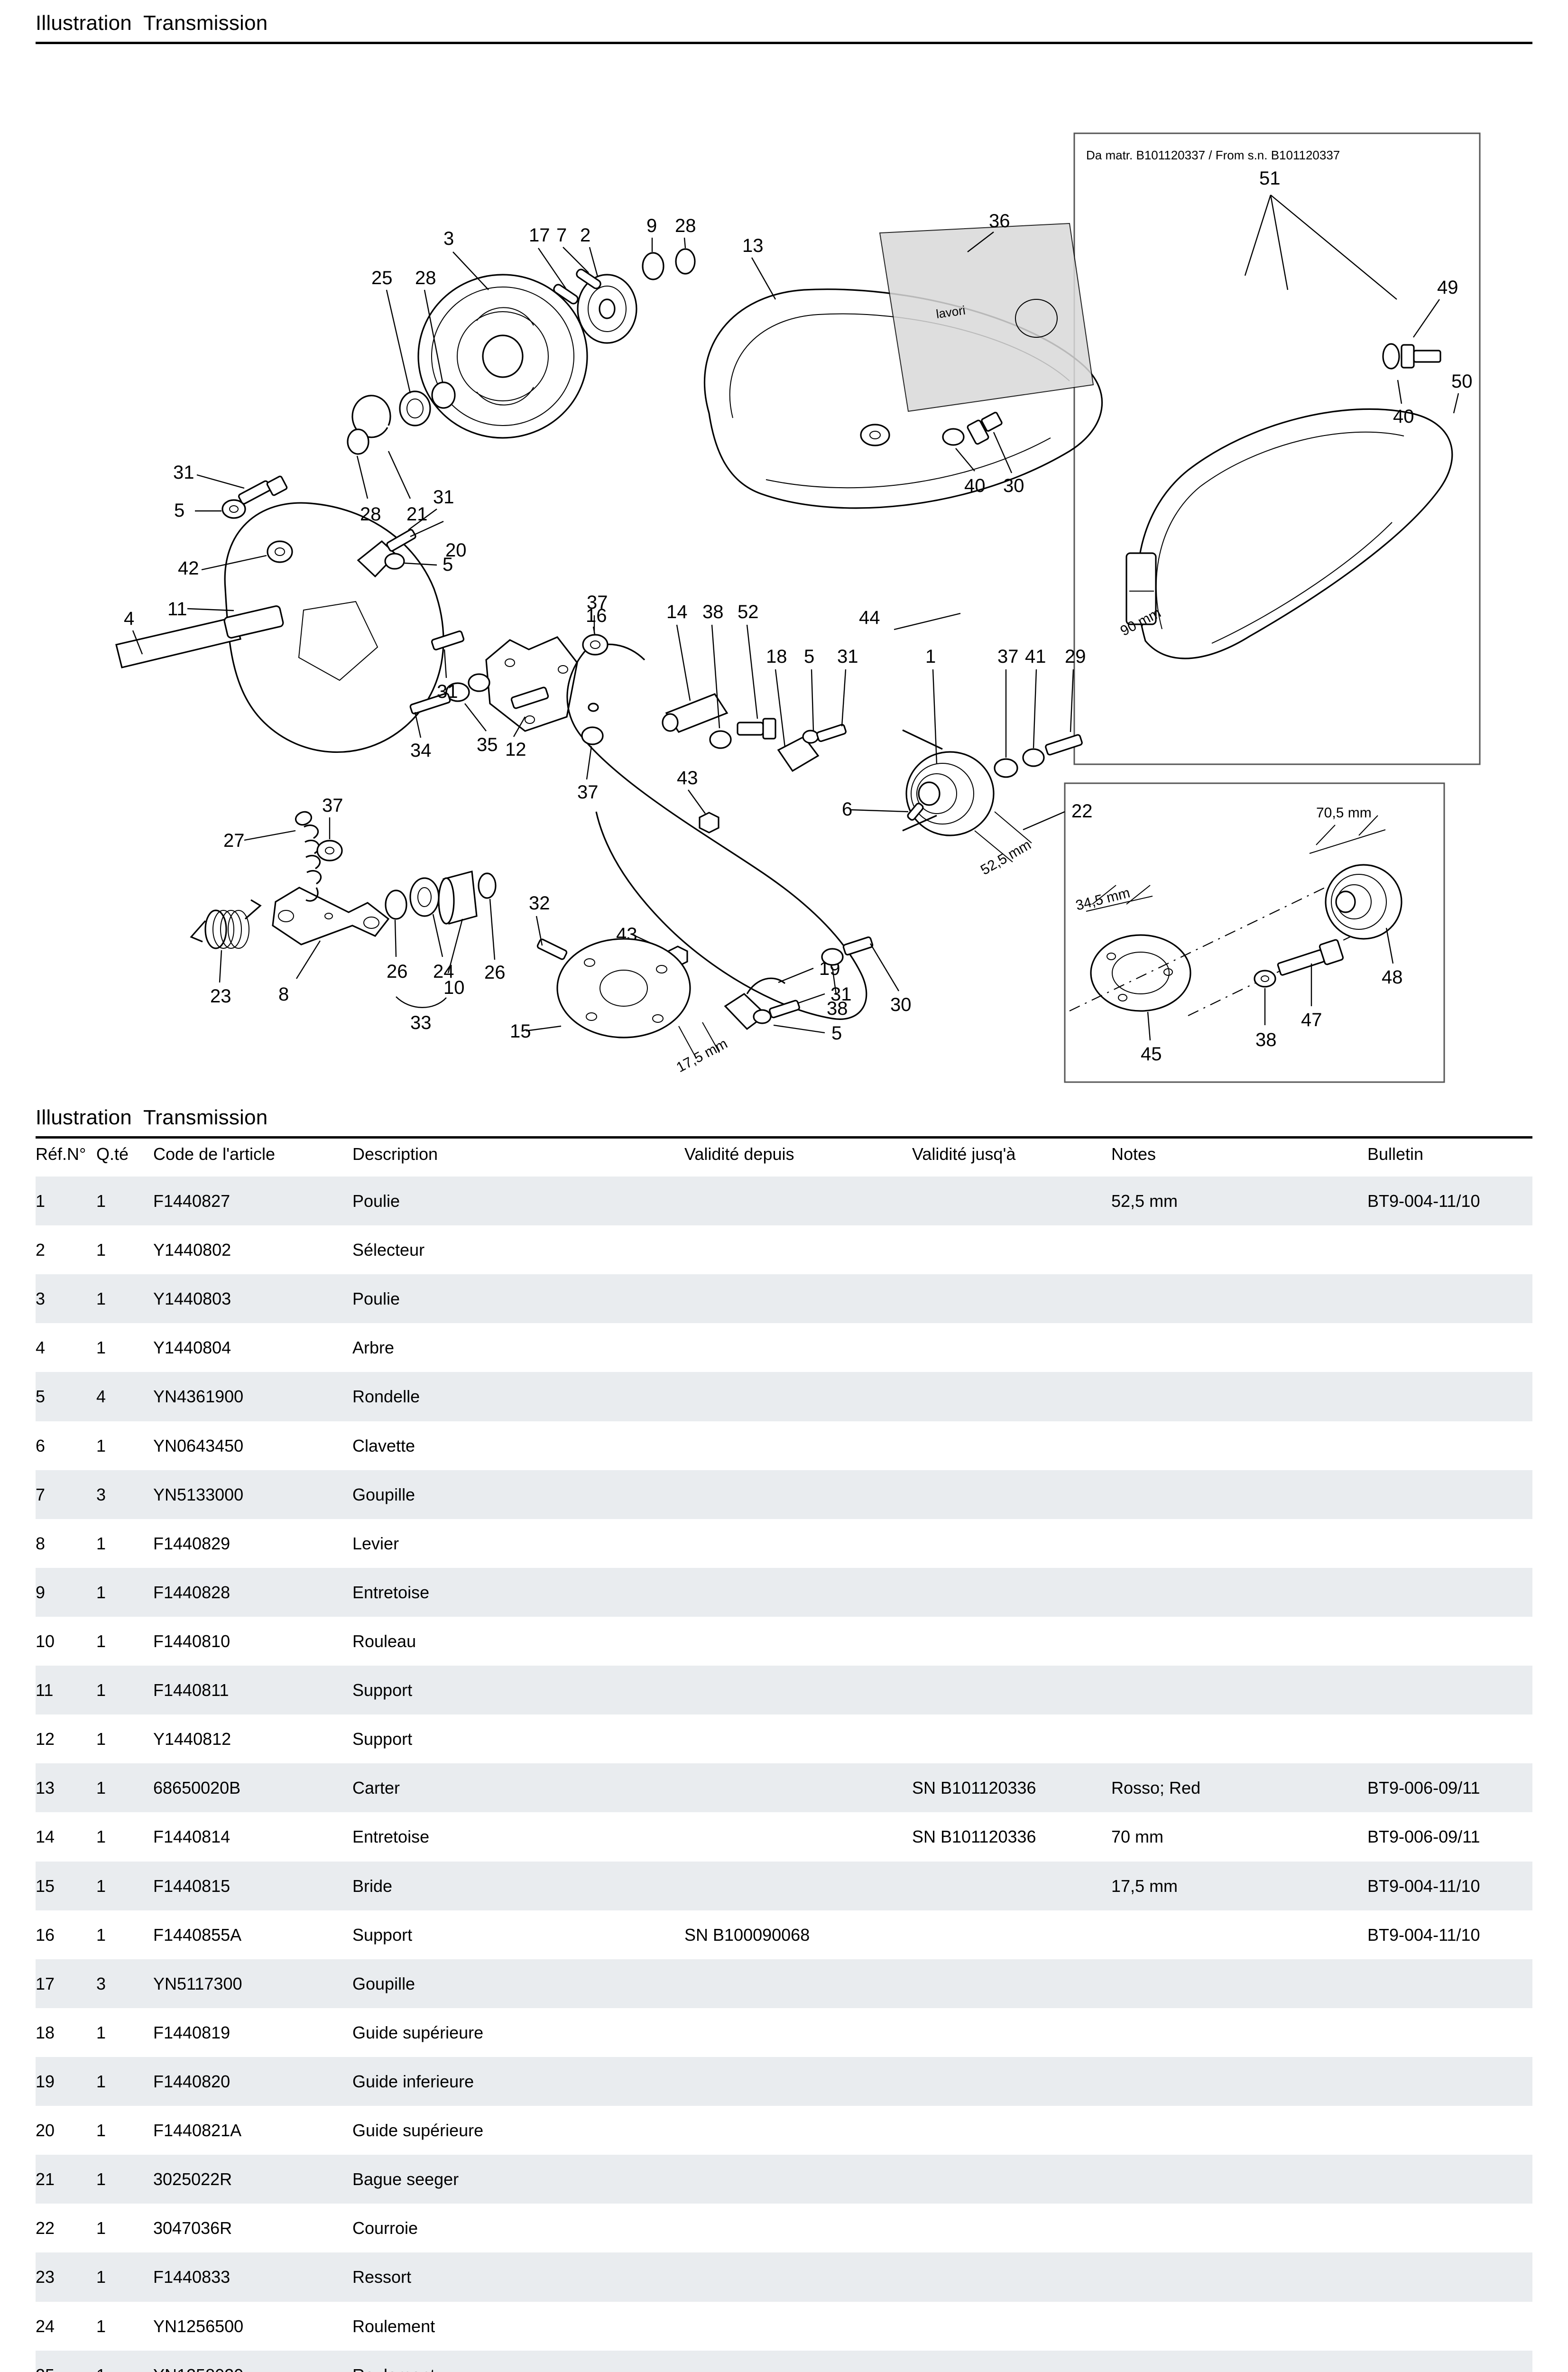 Image resolution: width=1568 pixels, height=2372 pixels. What do you see at coordinates (215, 1154) in the screenshot?
I see `th-code: Code de l'article` at bounding box center [215, 1154].